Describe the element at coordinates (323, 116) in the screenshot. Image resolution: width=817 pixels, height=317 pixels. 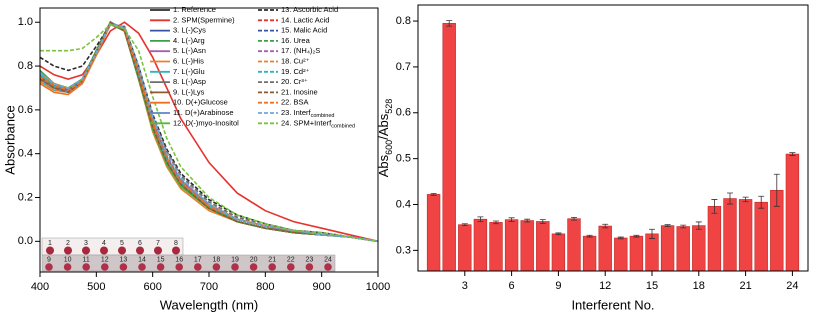
I see `legend-subscript: combined` at that location.